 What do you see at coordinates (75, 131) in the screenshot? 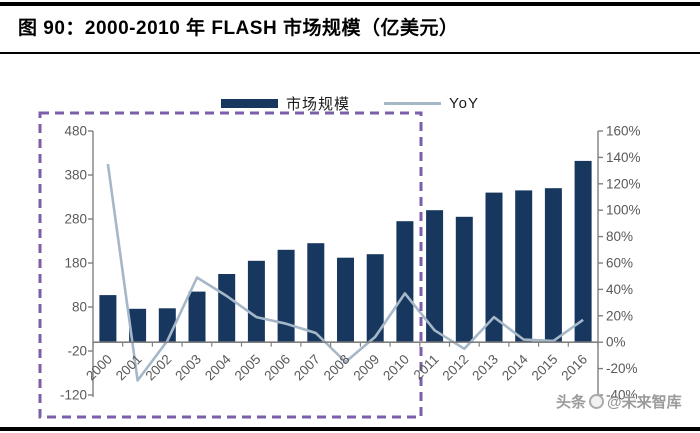
I see `left-axis-tick-label: 480` at bounding box center [75, 131].